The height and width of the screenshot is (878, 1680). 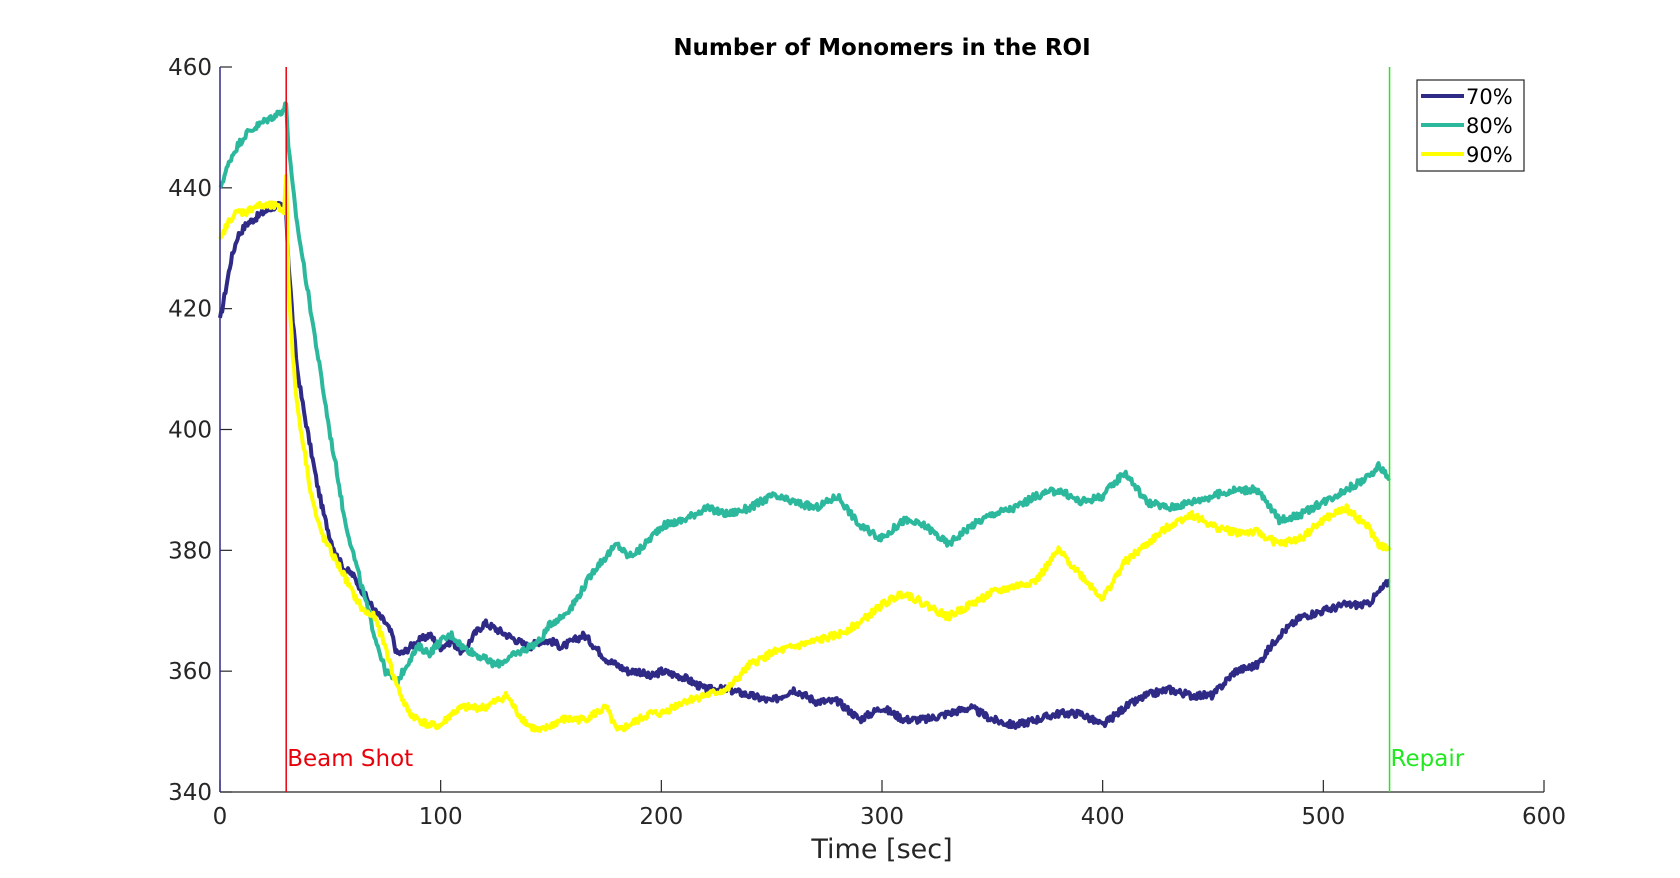 What do you see at coordinates (350, 759) in the screenshot?
I see `annotation-label: Beam Shot` at bounding box center [350, 759].